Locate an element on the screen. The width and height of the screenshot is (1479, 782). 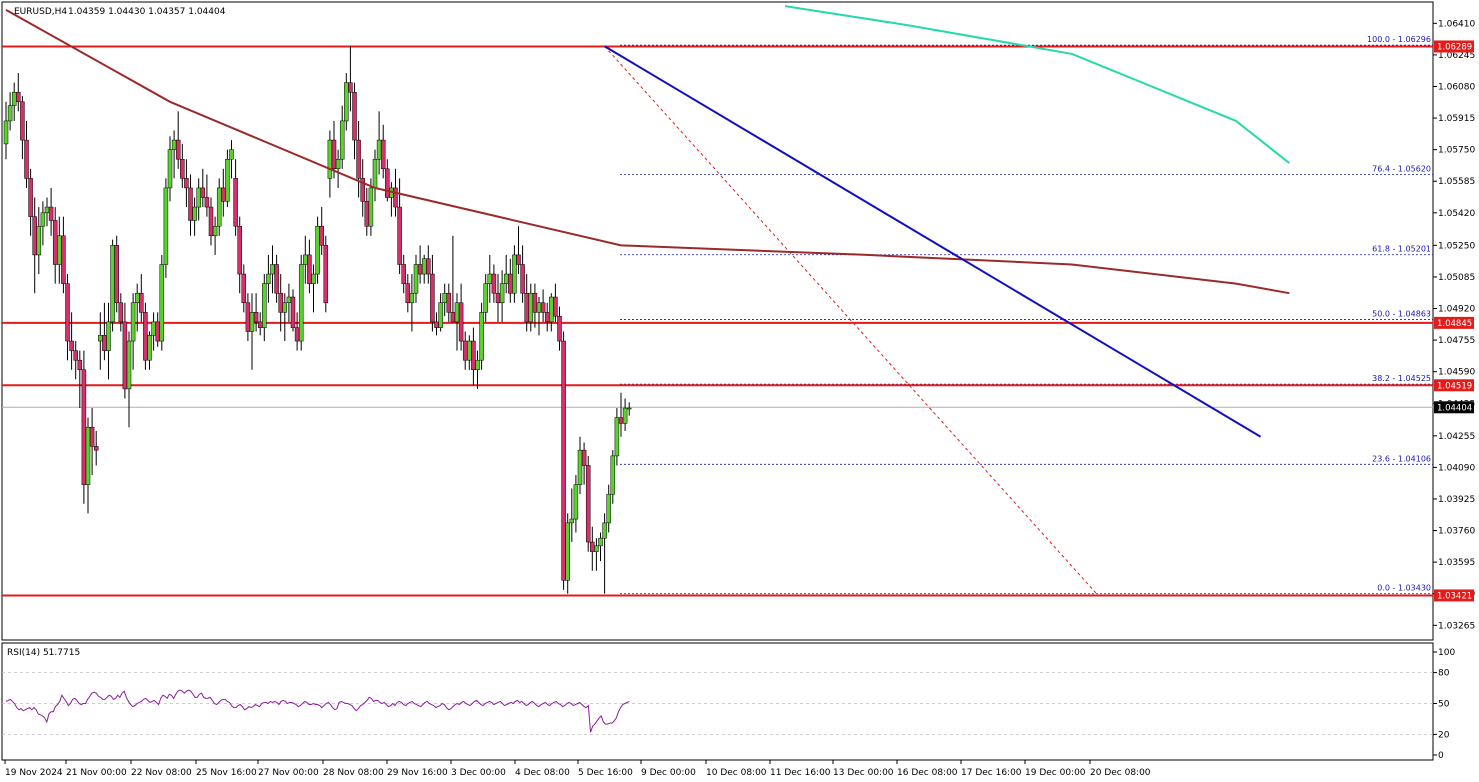
time-tick-label: 4 Dec 08:00 is located at coordinates (542, 773).